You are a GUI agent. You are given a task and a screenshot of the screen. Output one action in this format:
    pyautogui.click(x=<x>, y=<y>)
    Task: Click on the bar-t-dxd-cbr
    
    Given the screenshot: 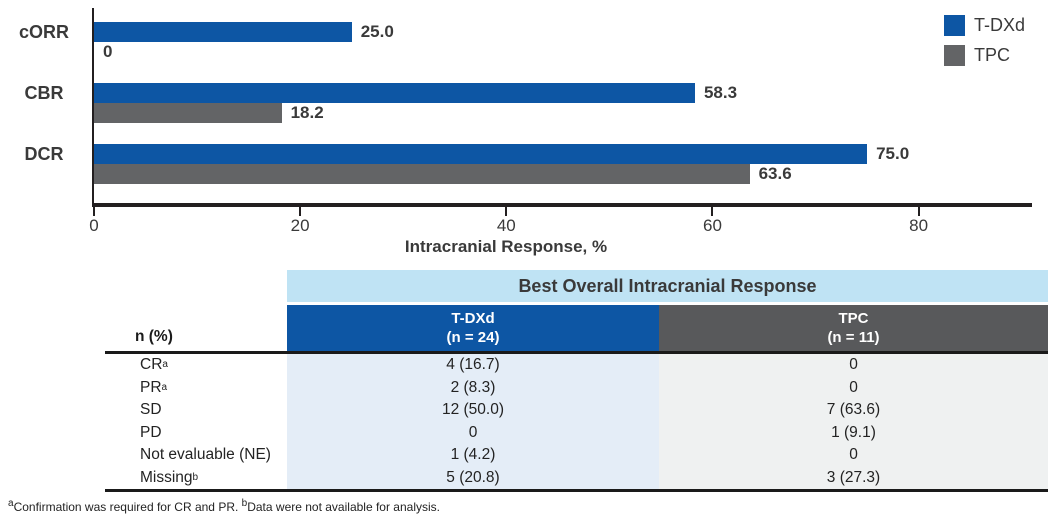 What is the action you would take?
    pyautogui.click(x=394, y=93)
    